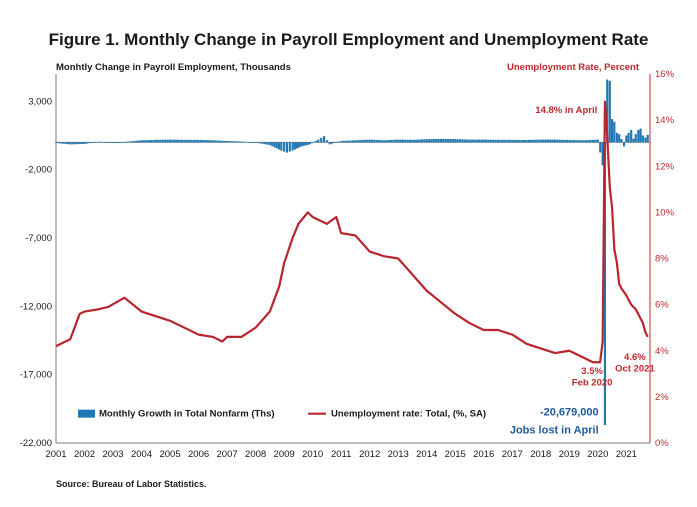  What do you see at coordinates (38, 170) in the screenshot?
I see `left-tick-label: -2,000` at bounding box center [38, 170].